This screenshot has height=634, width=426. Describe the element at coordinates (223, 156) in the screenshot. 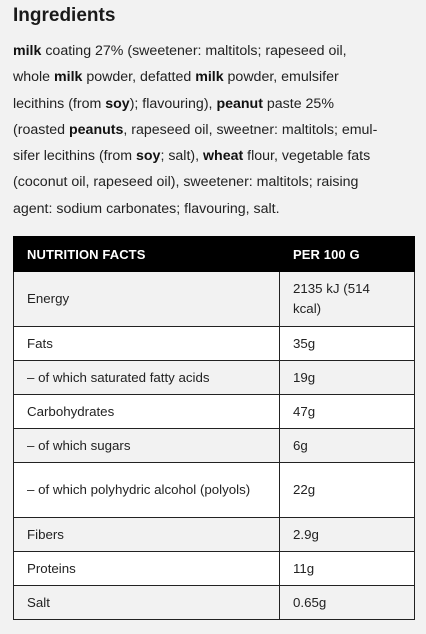

I see `allergen-text: wheat` at that location.